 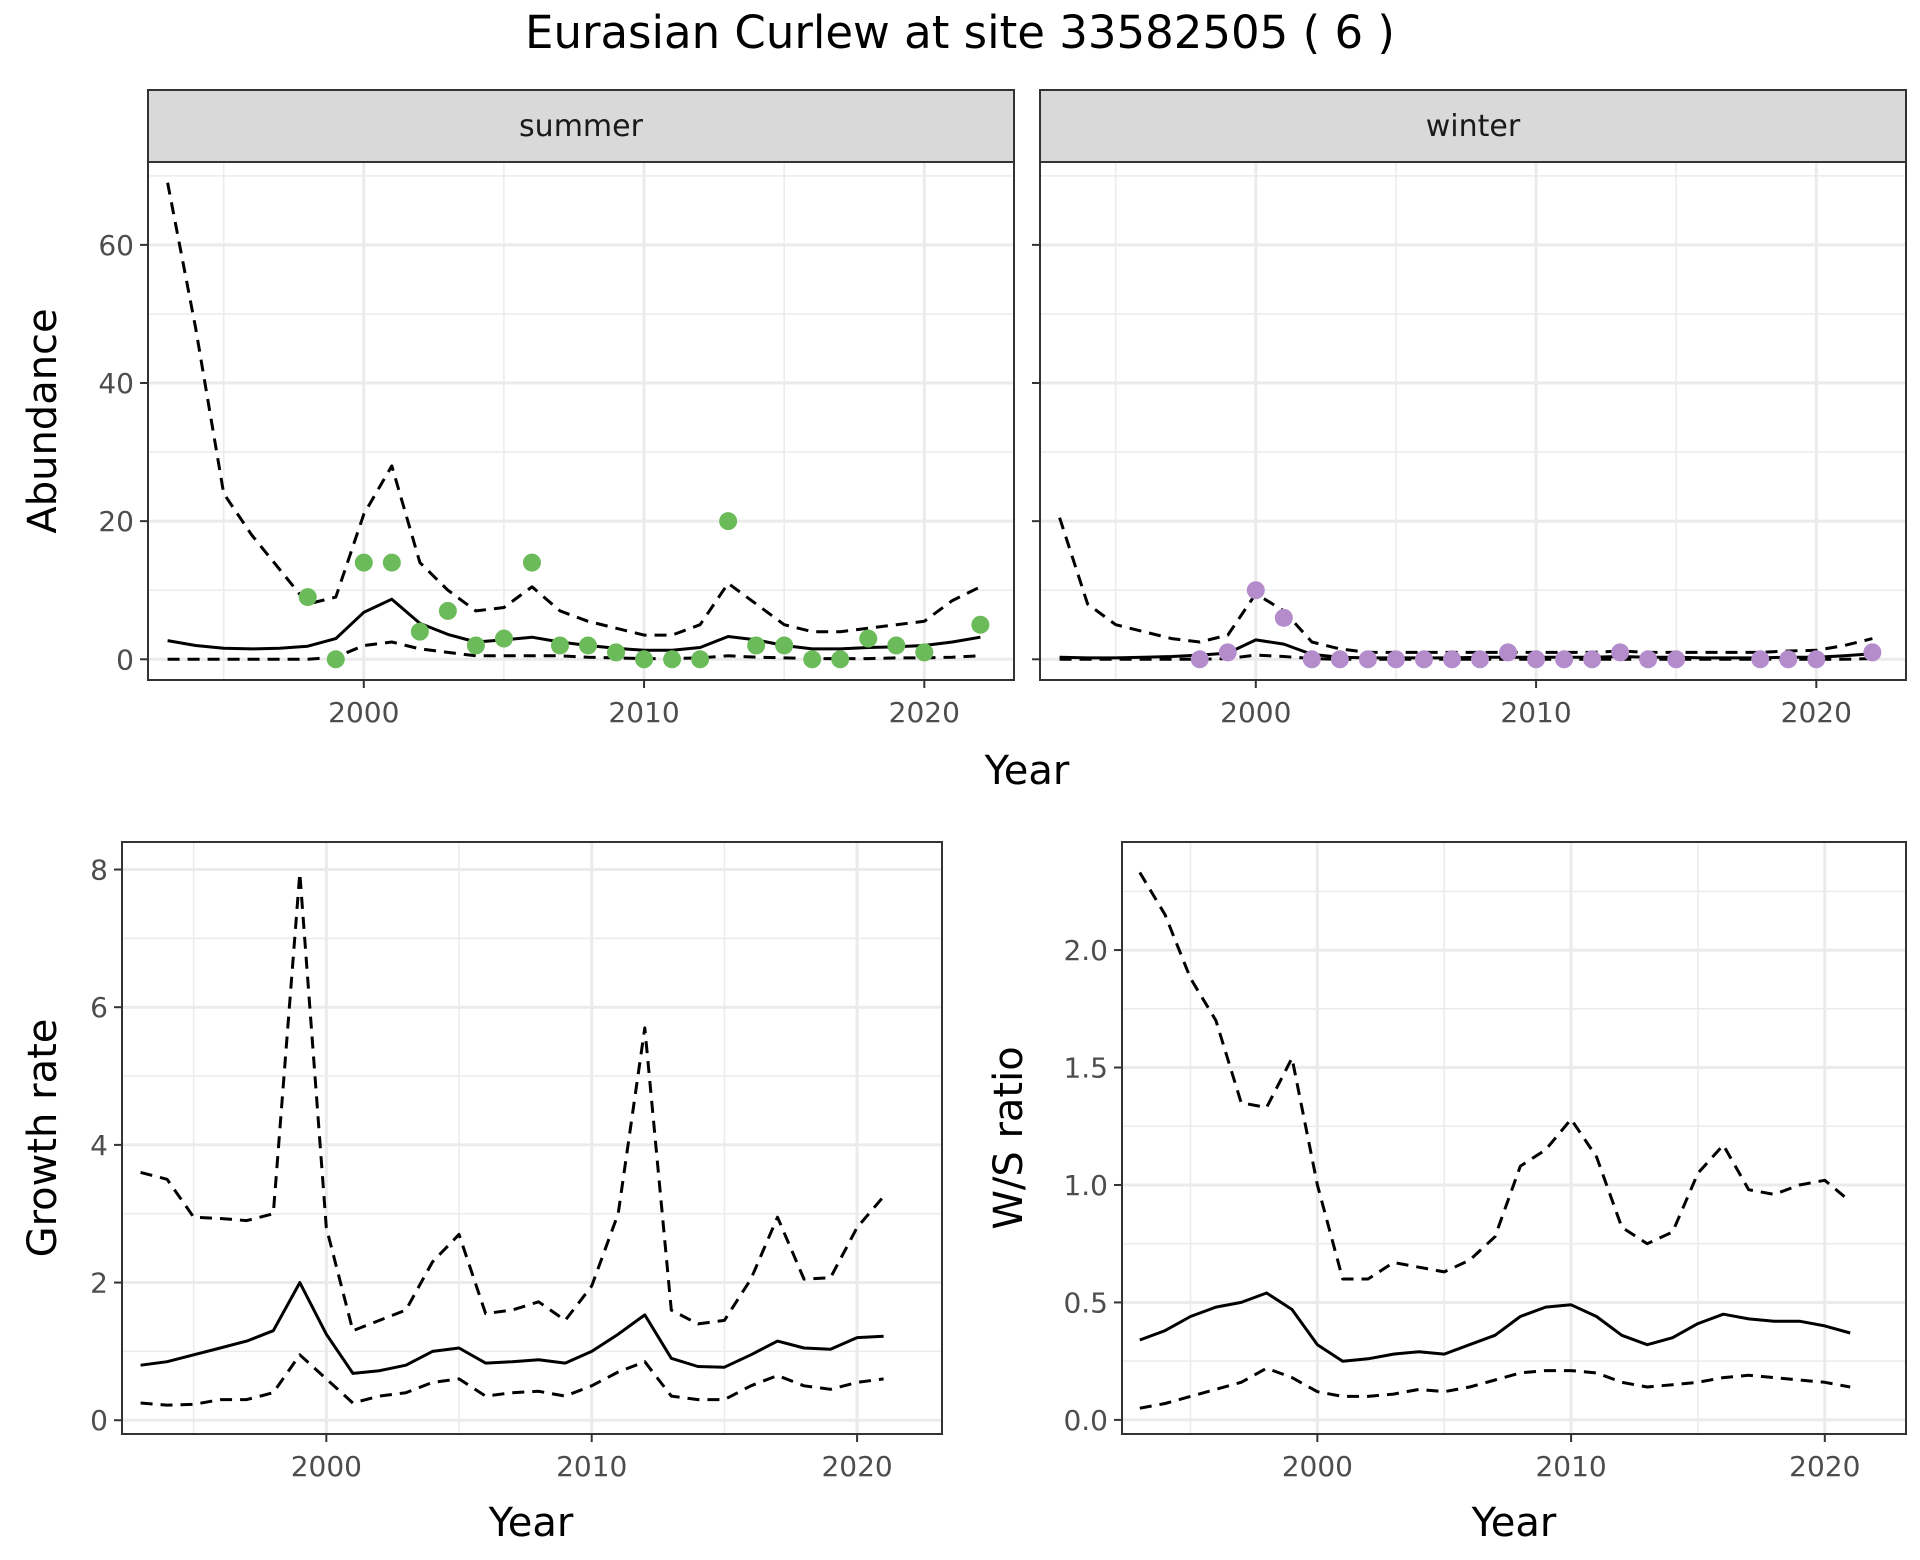 I want to click on y-tick-label: 2, so click(x=99, y=1283).